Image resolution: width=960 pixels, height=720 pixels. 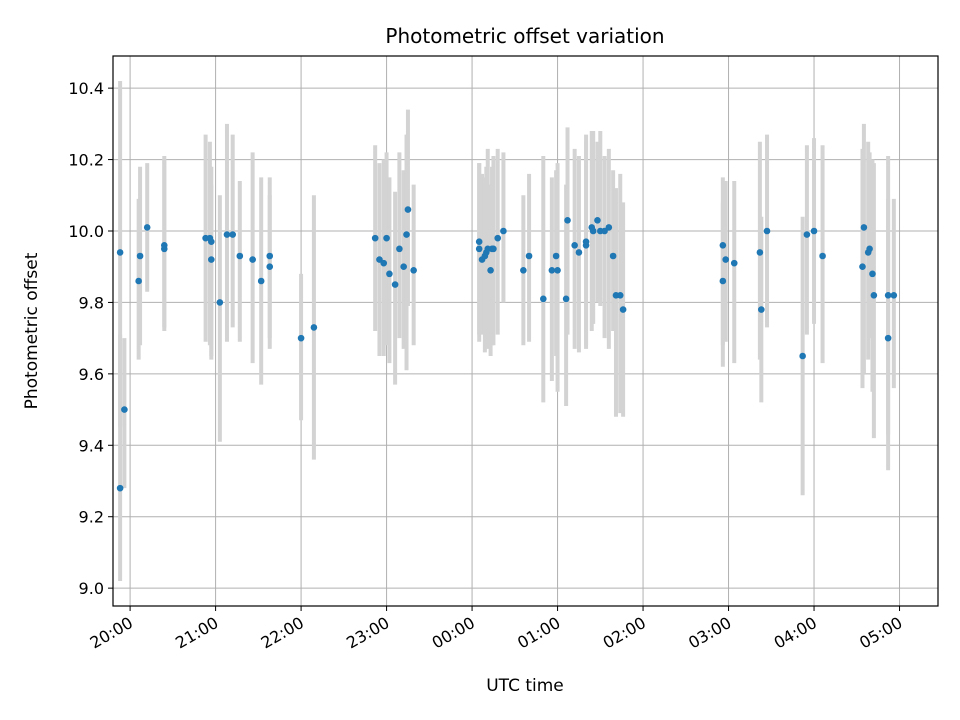 I want to click on y-tick-label: 9.4, so click(x=91, y=445).